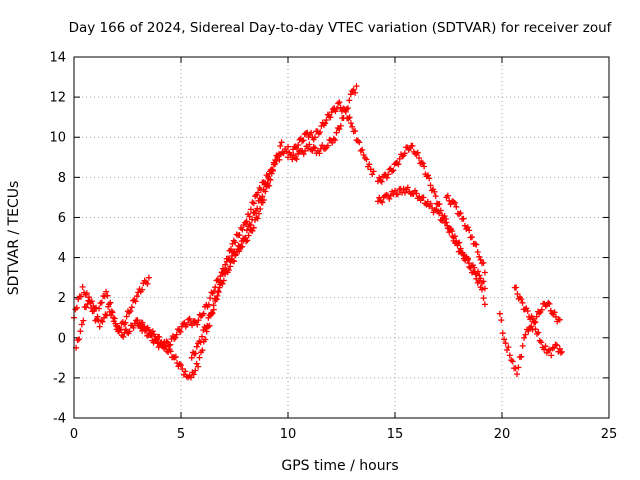 The image size is (640, 480). Describe the element at coordinates (62, 218) in the screenshot. I see `y-tick-label: 6` at that location.